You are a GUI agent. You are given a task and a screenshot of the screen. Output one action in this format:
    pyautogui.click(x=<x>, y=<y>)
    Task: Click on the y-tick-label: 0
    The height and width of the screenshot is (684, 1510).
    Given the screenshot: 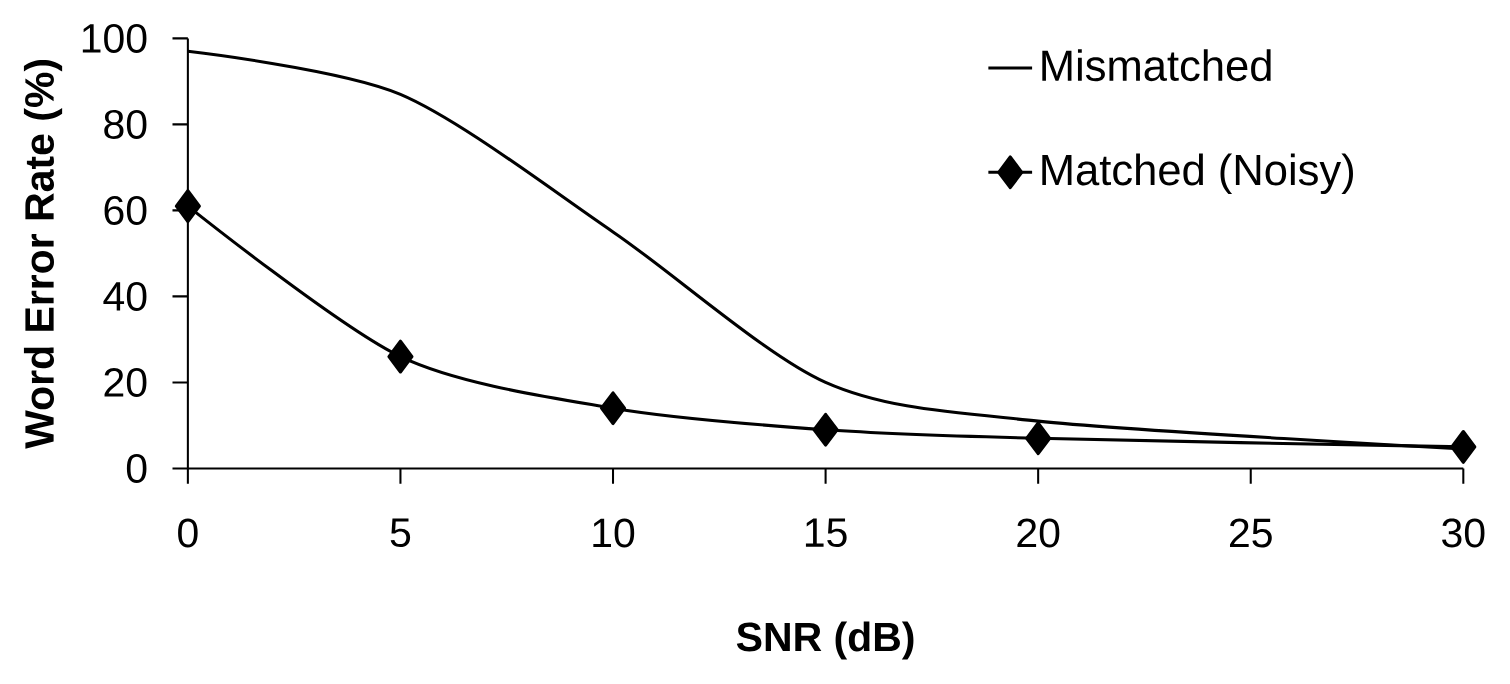 What is the action you would take?
    pyautogui.click(x=136, y=469)
    